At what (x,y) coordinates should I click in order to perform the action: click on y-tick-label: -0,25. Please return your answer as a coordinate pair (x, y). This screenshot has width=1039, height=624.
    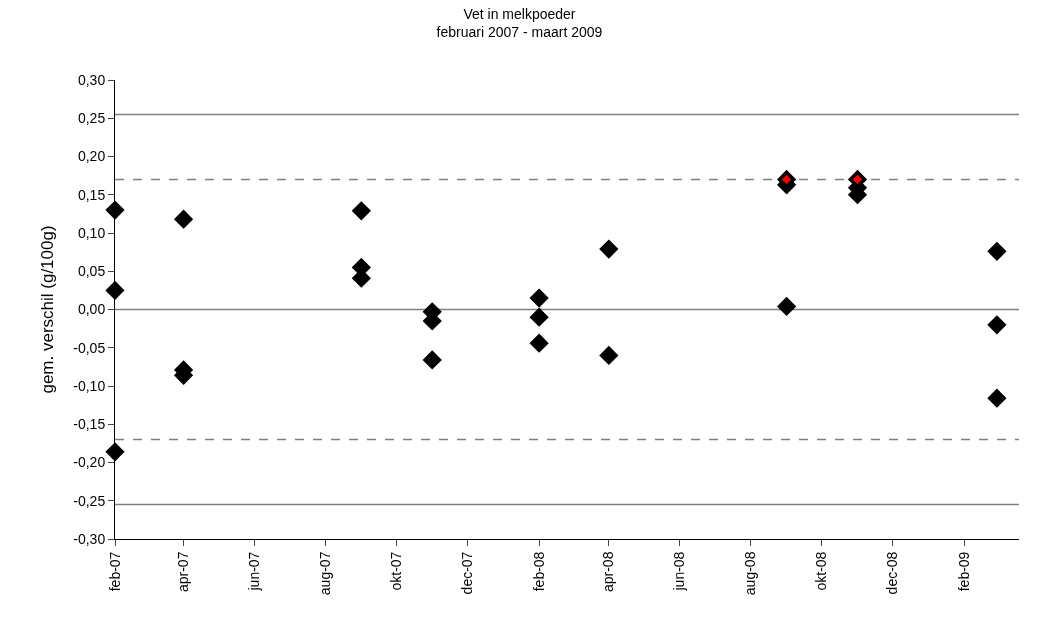
    Looking at the image, I should click on (89, 500).